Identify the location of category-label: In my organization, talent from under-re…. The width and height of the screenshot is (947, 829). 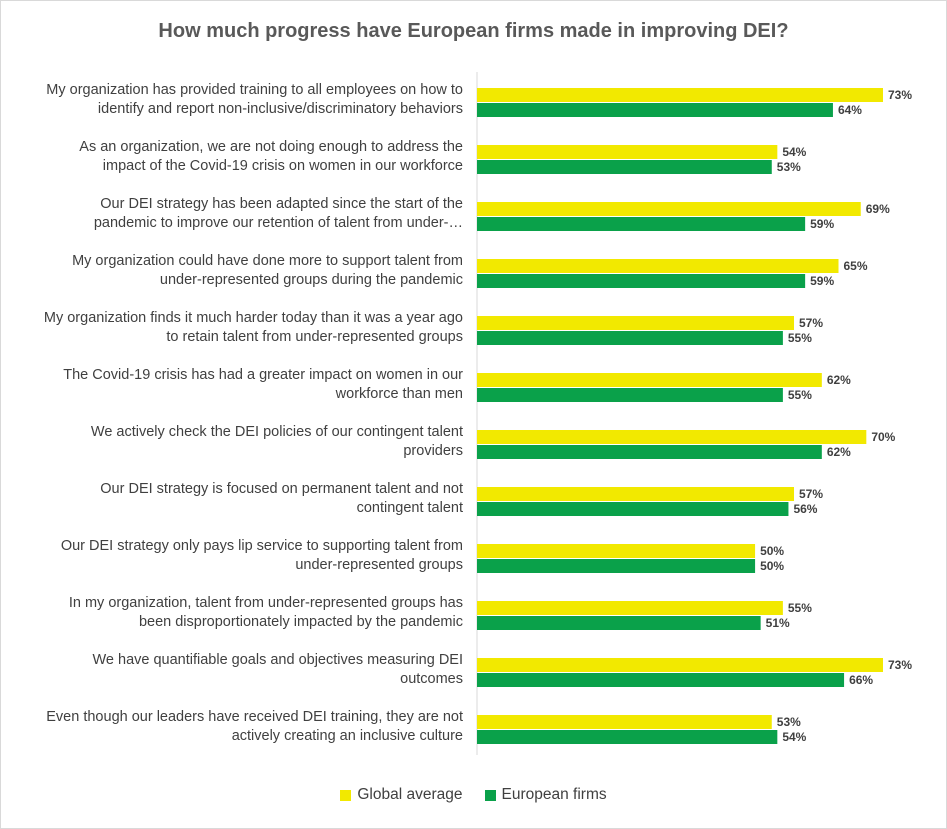
(235, 613).